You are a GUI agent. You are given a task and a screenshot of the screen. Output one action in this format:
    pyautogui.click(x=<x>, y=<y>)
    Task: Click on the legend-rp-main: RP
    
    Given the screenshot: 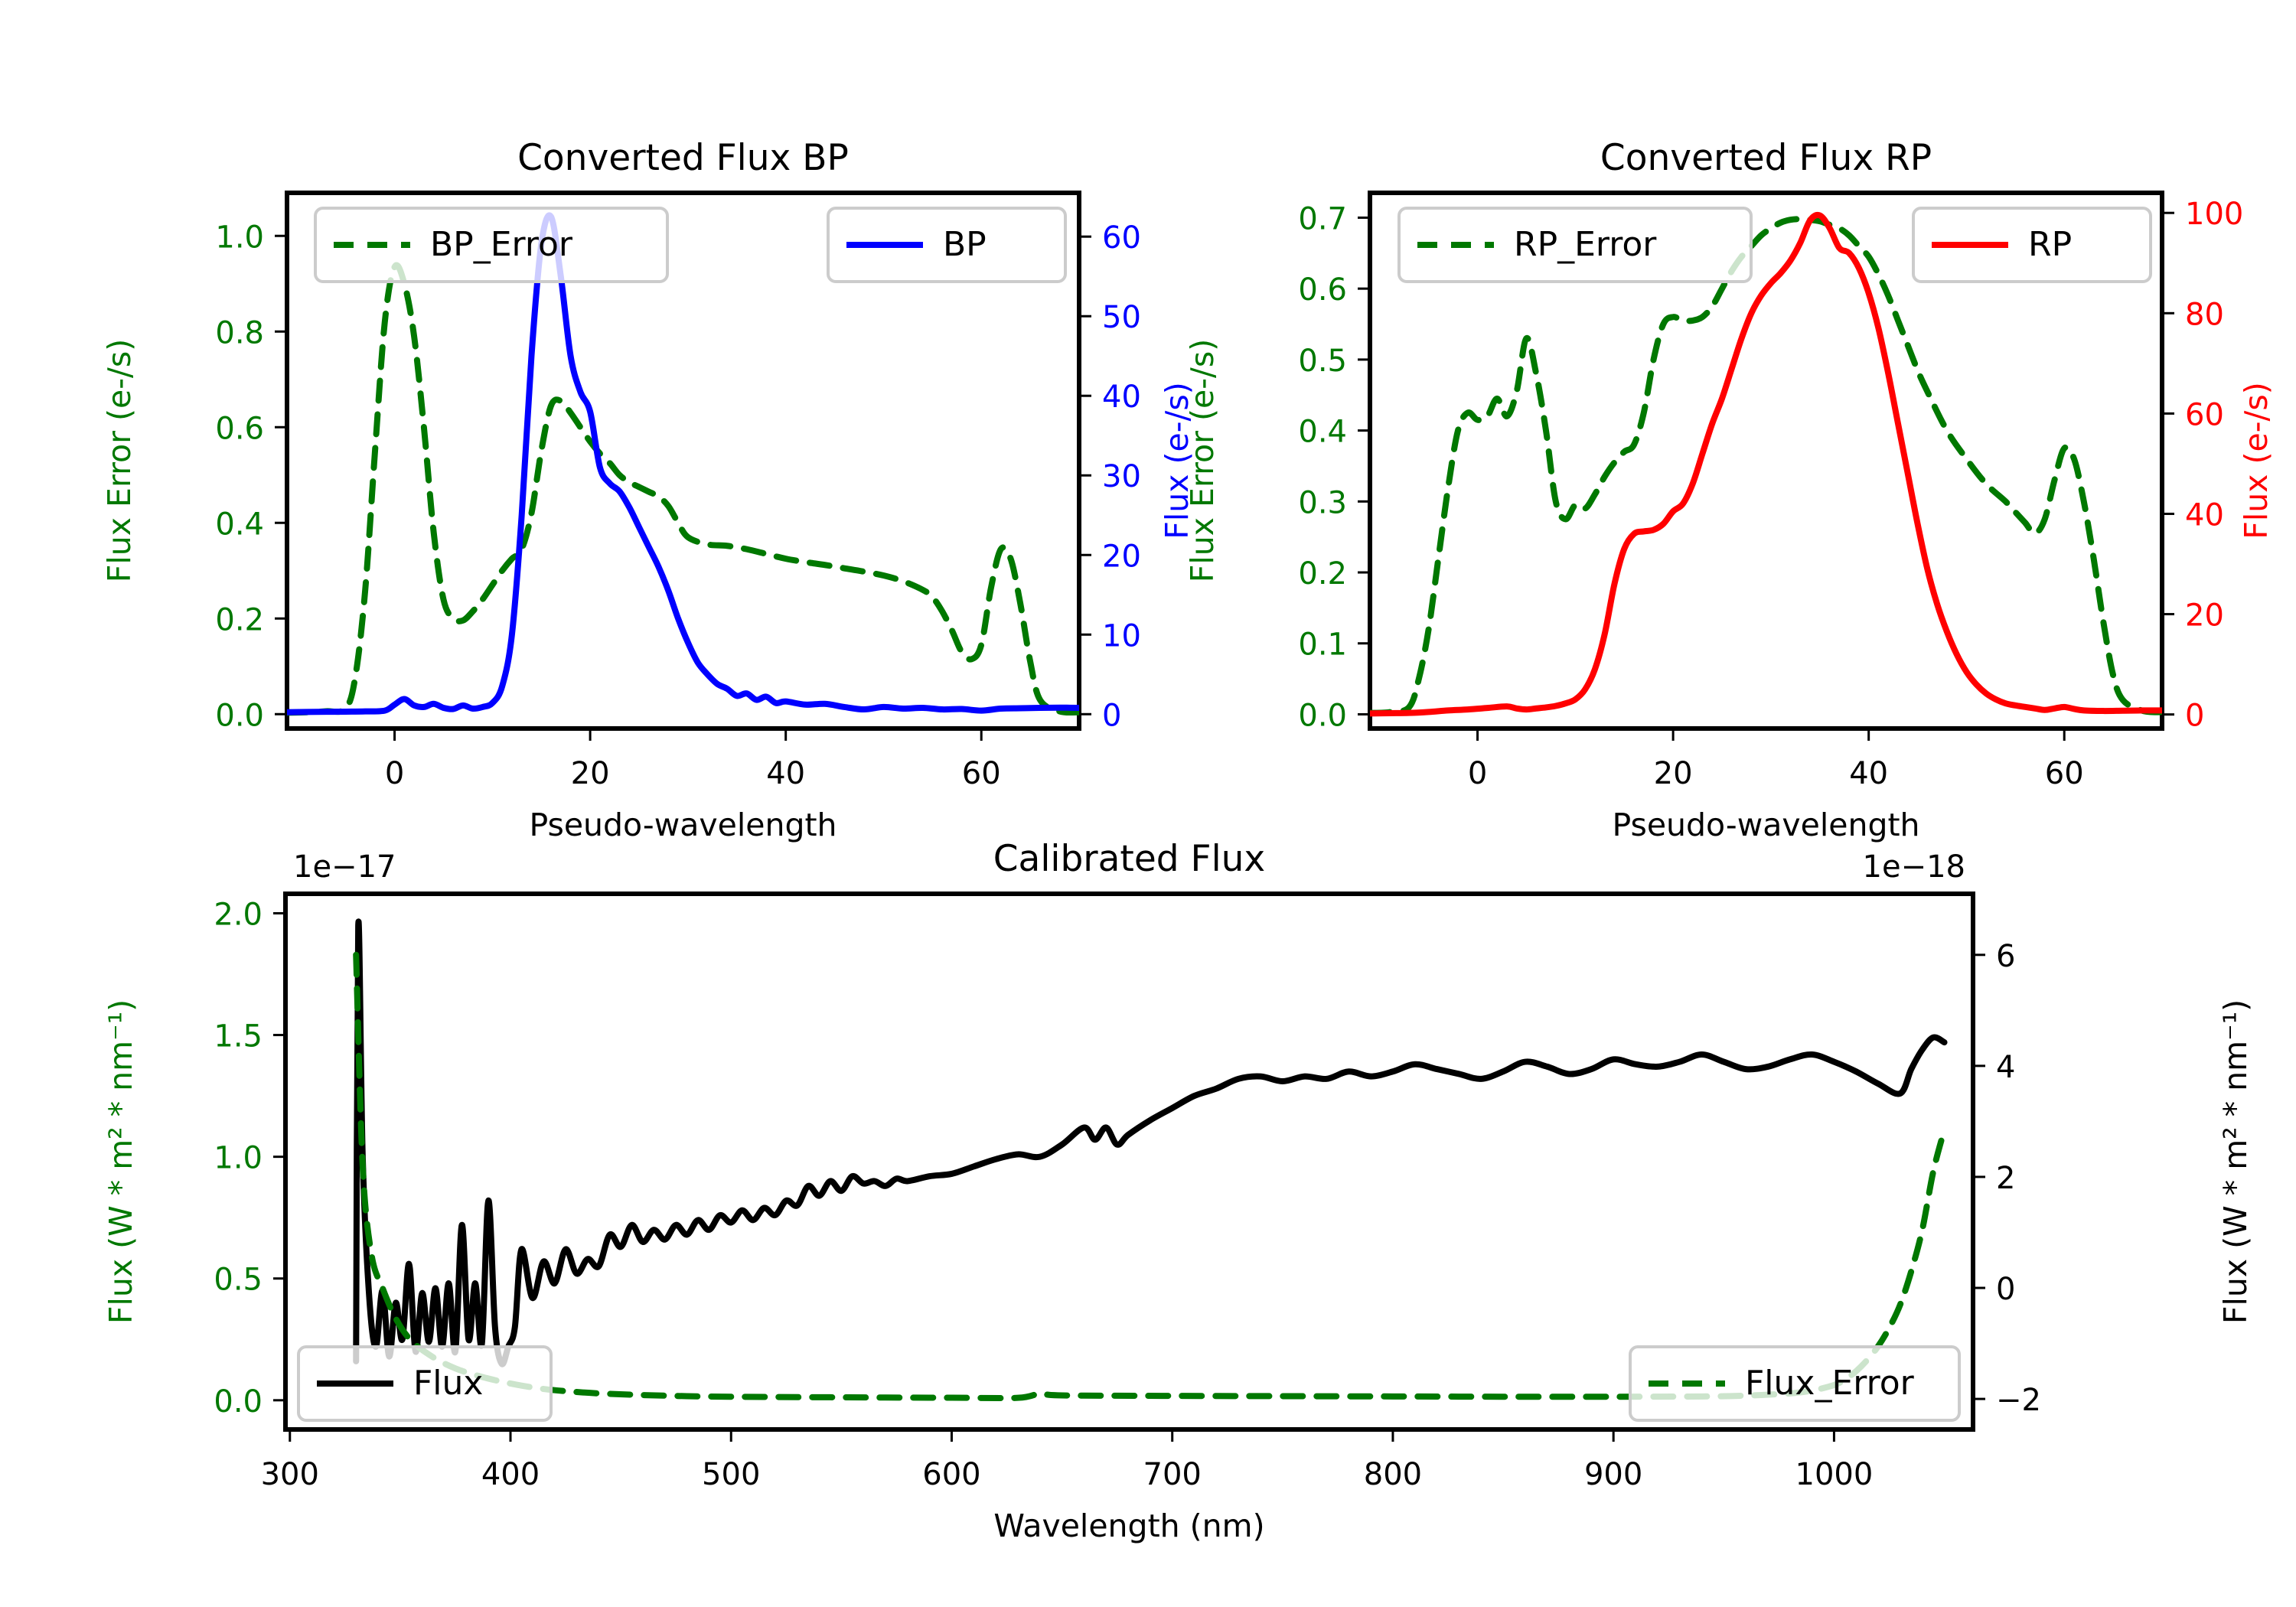 What is the action you would take?
    pyautogui.click(x=2032, y=245)
    